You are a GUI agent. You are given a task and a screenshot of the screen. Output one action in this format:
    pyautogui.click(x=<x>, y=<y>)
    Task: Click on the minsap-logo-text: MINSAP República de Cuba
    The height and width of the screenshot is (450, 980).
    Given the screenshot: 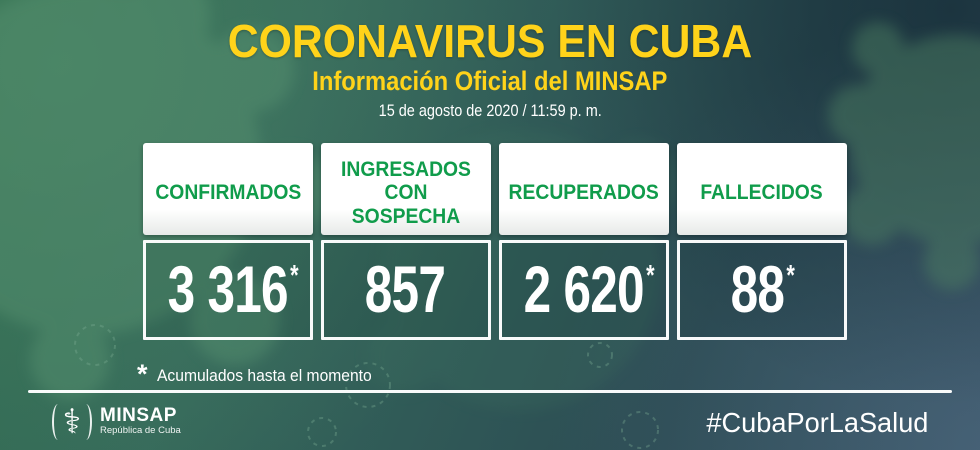 What is the action you would take?
    pyautogui.click(x=140, y=420)
    